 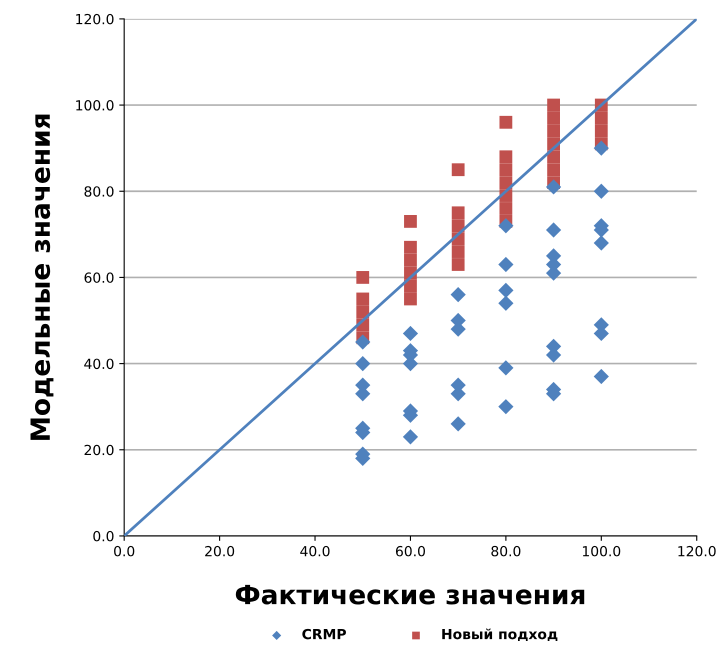 I want to click on y-axis-title: Модельные значения, so click(x=42, y=277).